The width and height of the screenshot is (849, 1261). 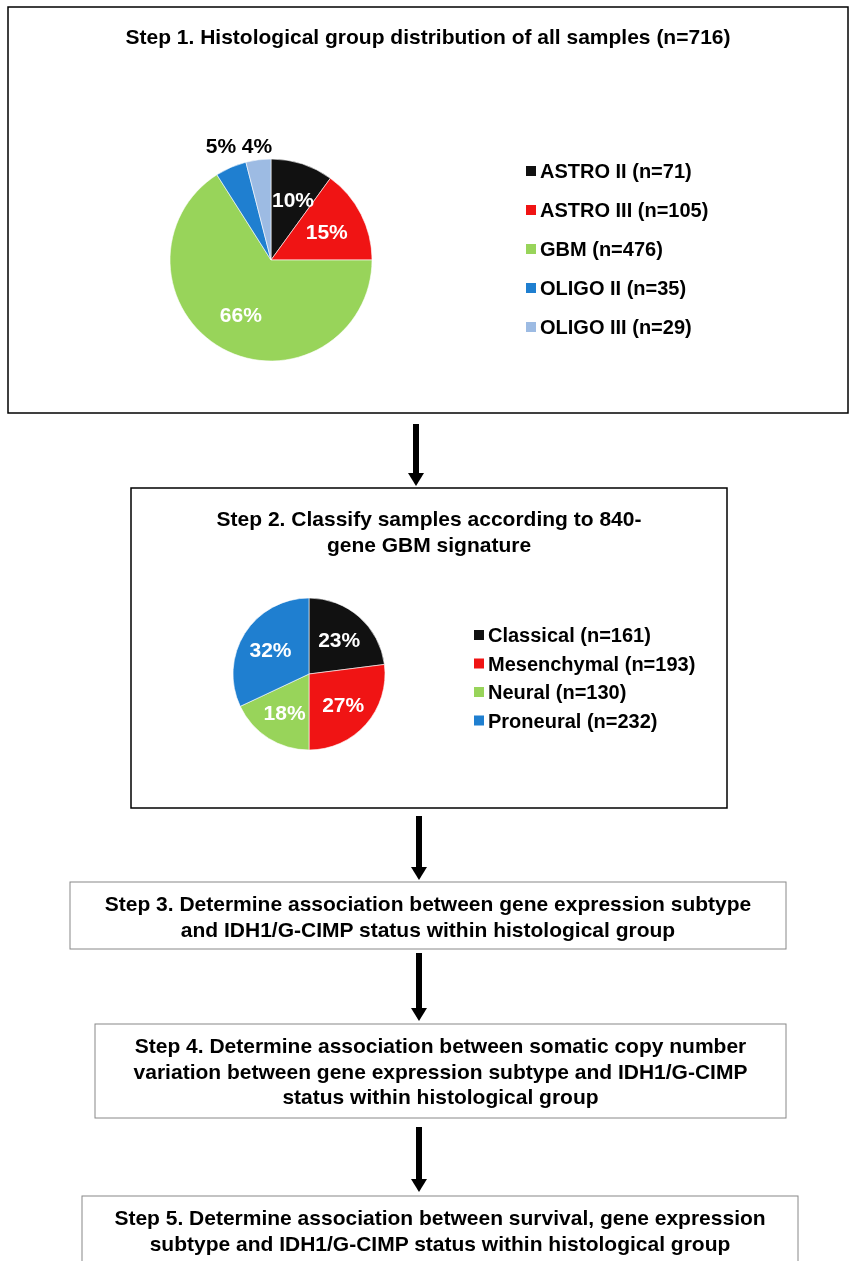 What do you see at coordinates (440, 1230) in the screenshot?
I see `text: Step 5. Determine association between survival, gene expression subtype and IDH1/G-CIMP status within histological group` at bounding box center [440, 1230].